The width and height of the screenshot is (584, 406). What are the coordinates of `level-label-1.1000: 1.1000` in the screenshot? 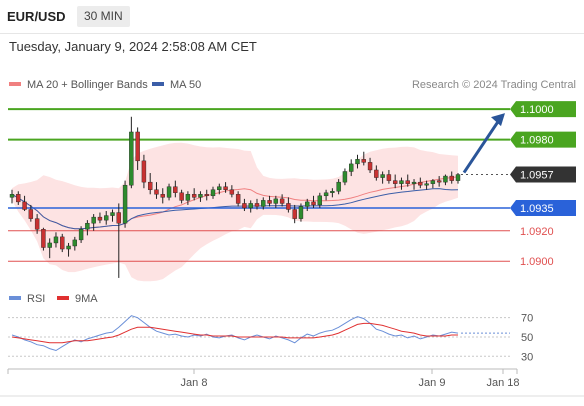 It's located at (537, 110).